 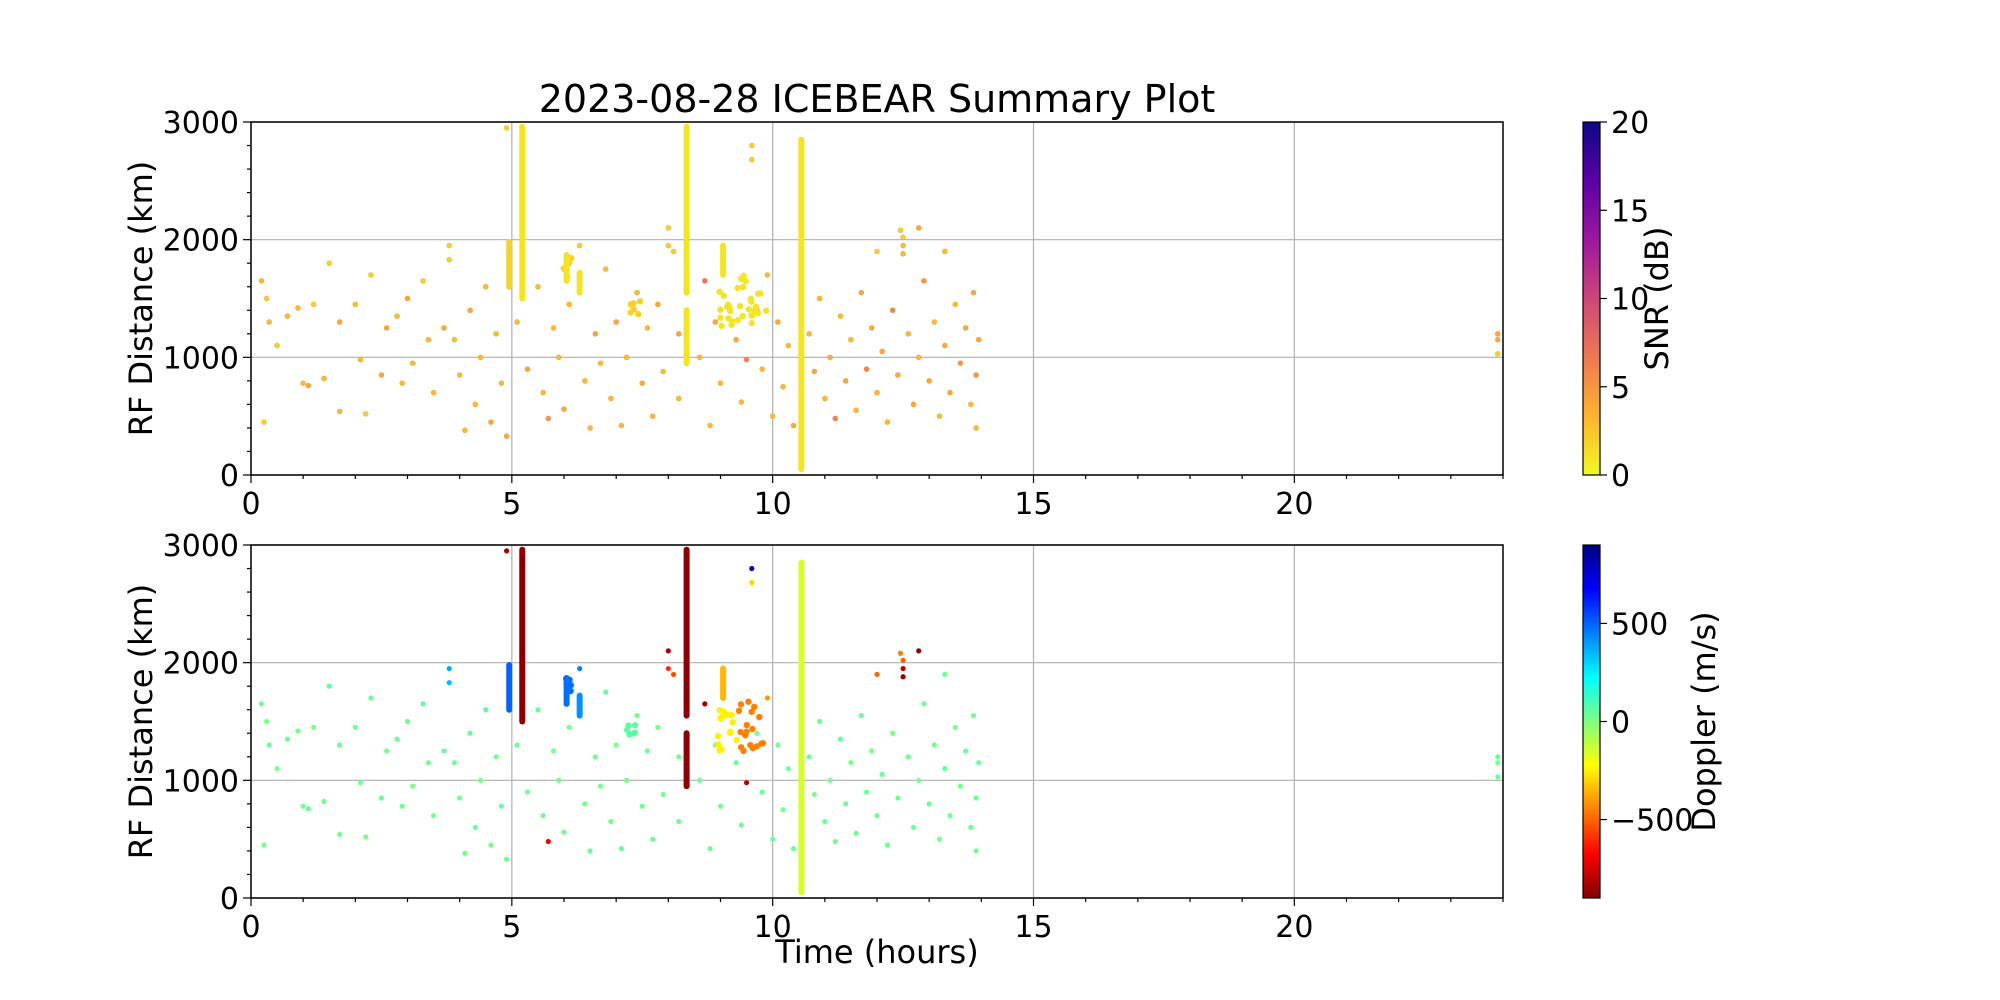 I want to click on snr-colorbar: 0 5 10 15 20 SNR (dB), so click(x=1629, y=300).